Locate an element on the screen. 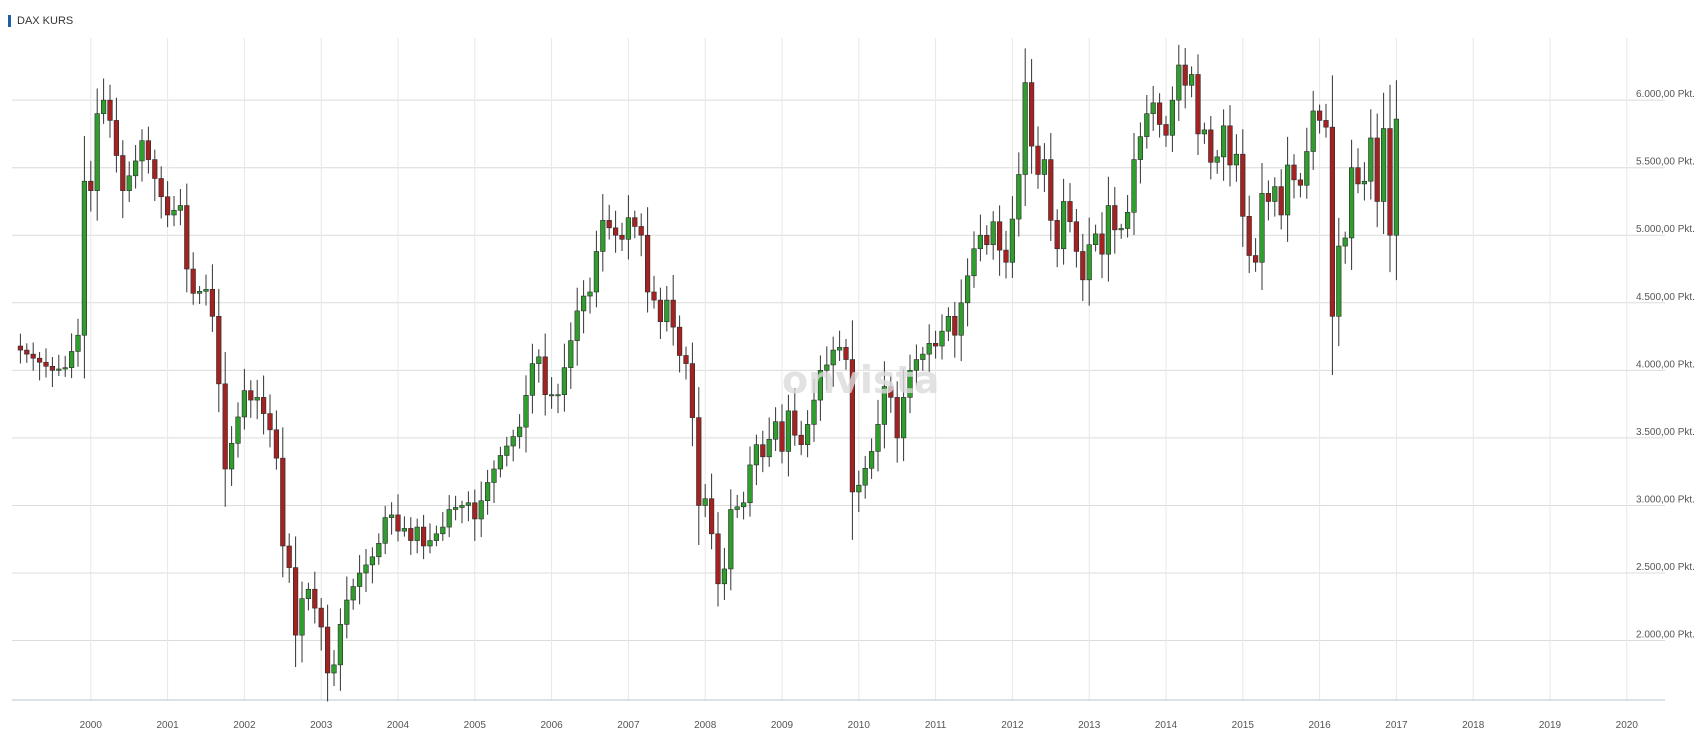 Image resolution: width=1706 pixels, height=736 pixels. y-tick-label: 4.000,00 Pkt. is located at coordinates (1665, 364).